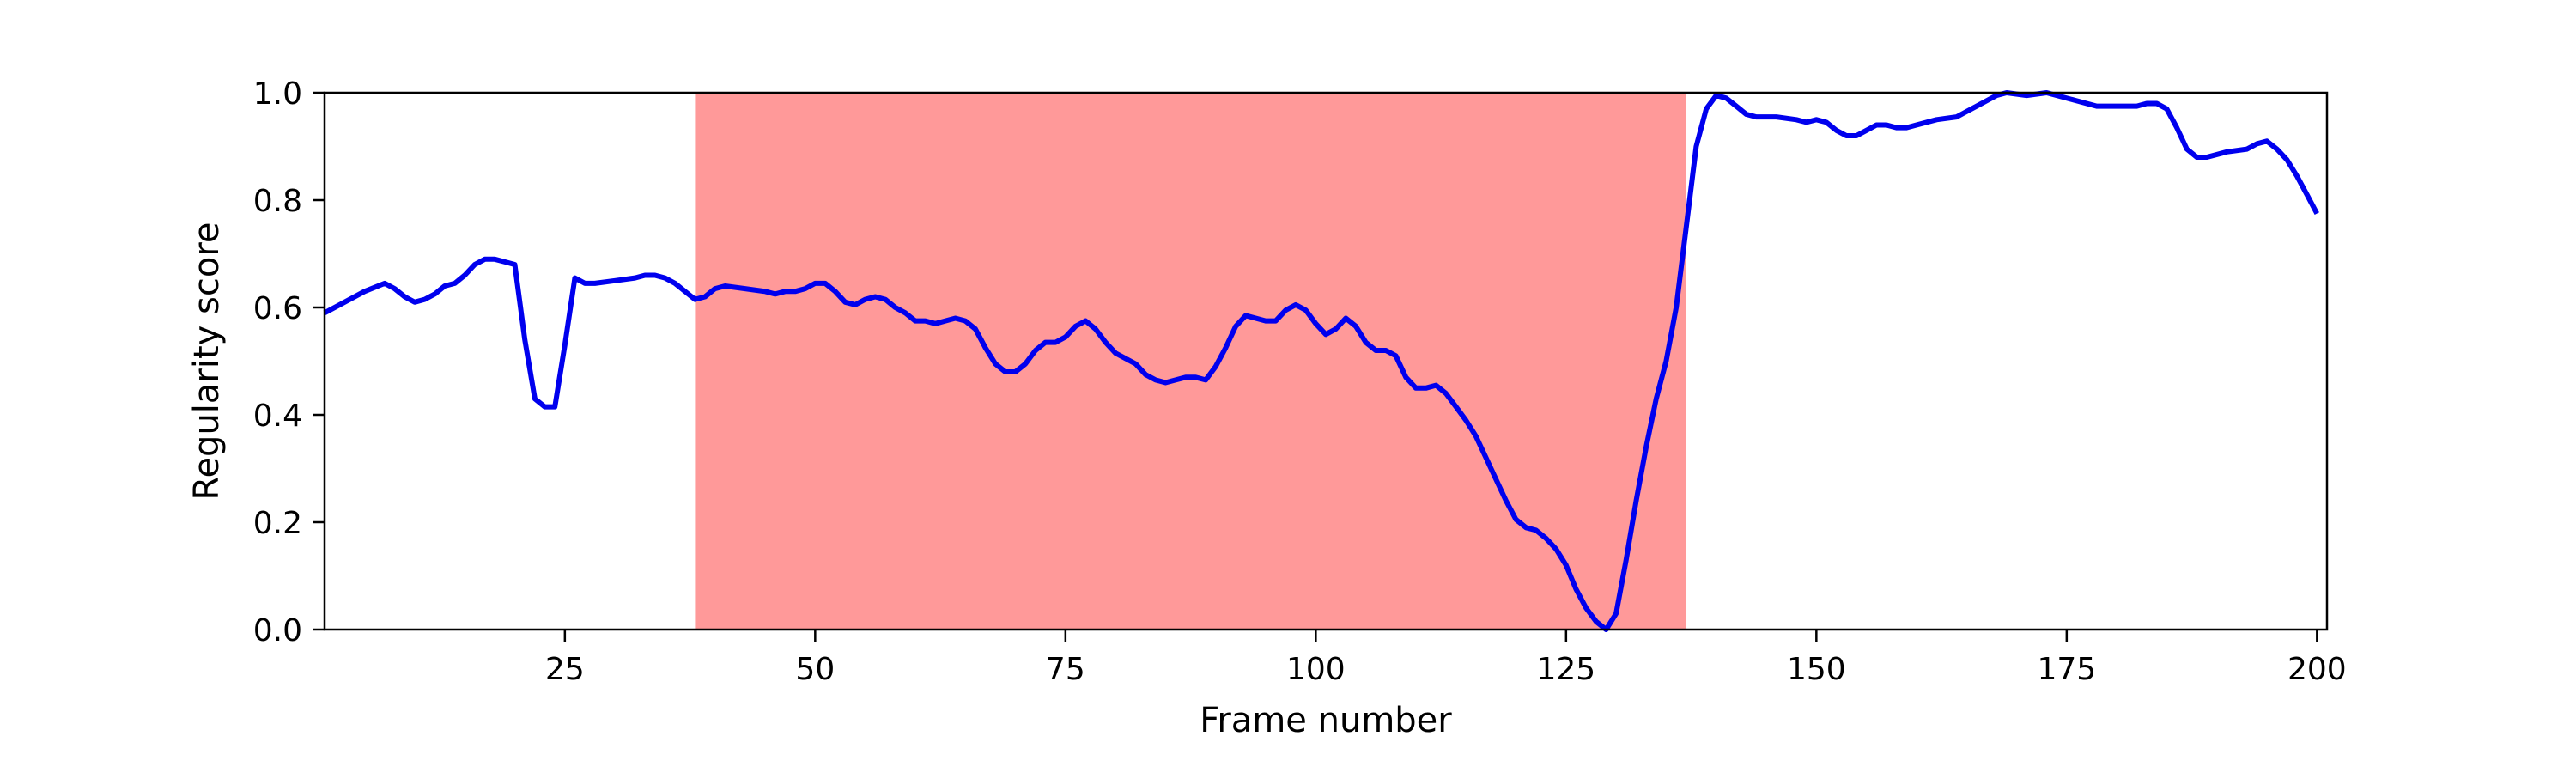 The width and height of the screenshot is (2576, 773). Describe the element at coordinates (1565, 669) in the screenshot. I see `x-tick-label: 125` at that location.